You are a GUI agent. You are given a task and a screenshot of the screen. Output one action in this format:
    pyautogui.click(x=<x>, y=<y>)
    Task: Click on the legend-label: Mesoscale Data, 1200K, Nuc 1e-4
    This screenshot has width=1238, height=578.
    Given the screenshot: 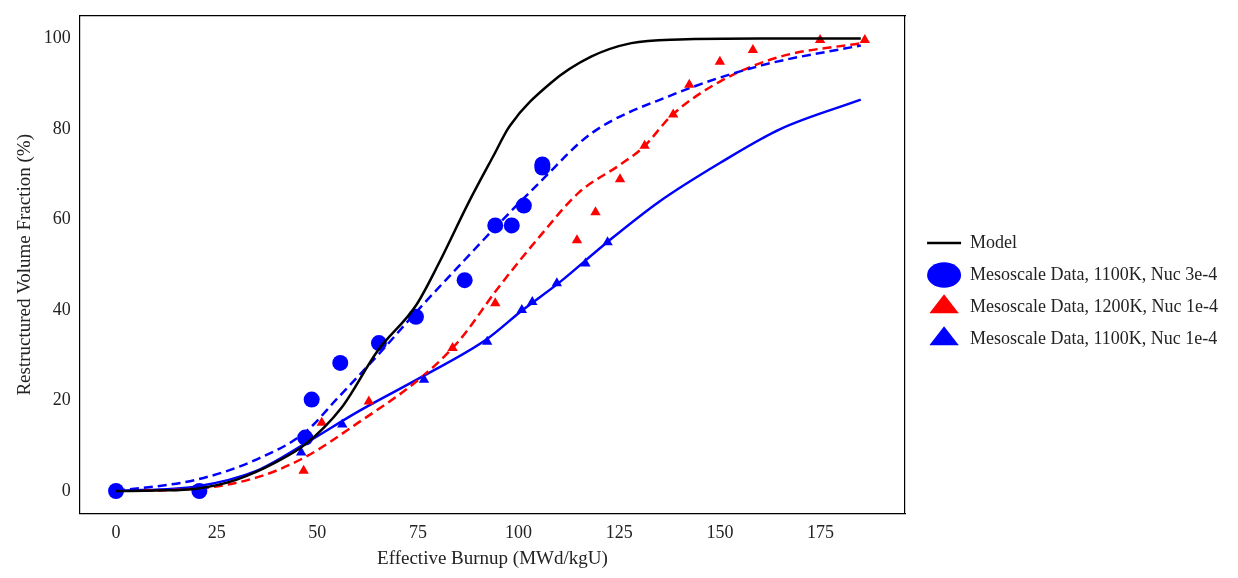 What is the action you would take?
    pyautogui.click(x=1094, y=305)
    